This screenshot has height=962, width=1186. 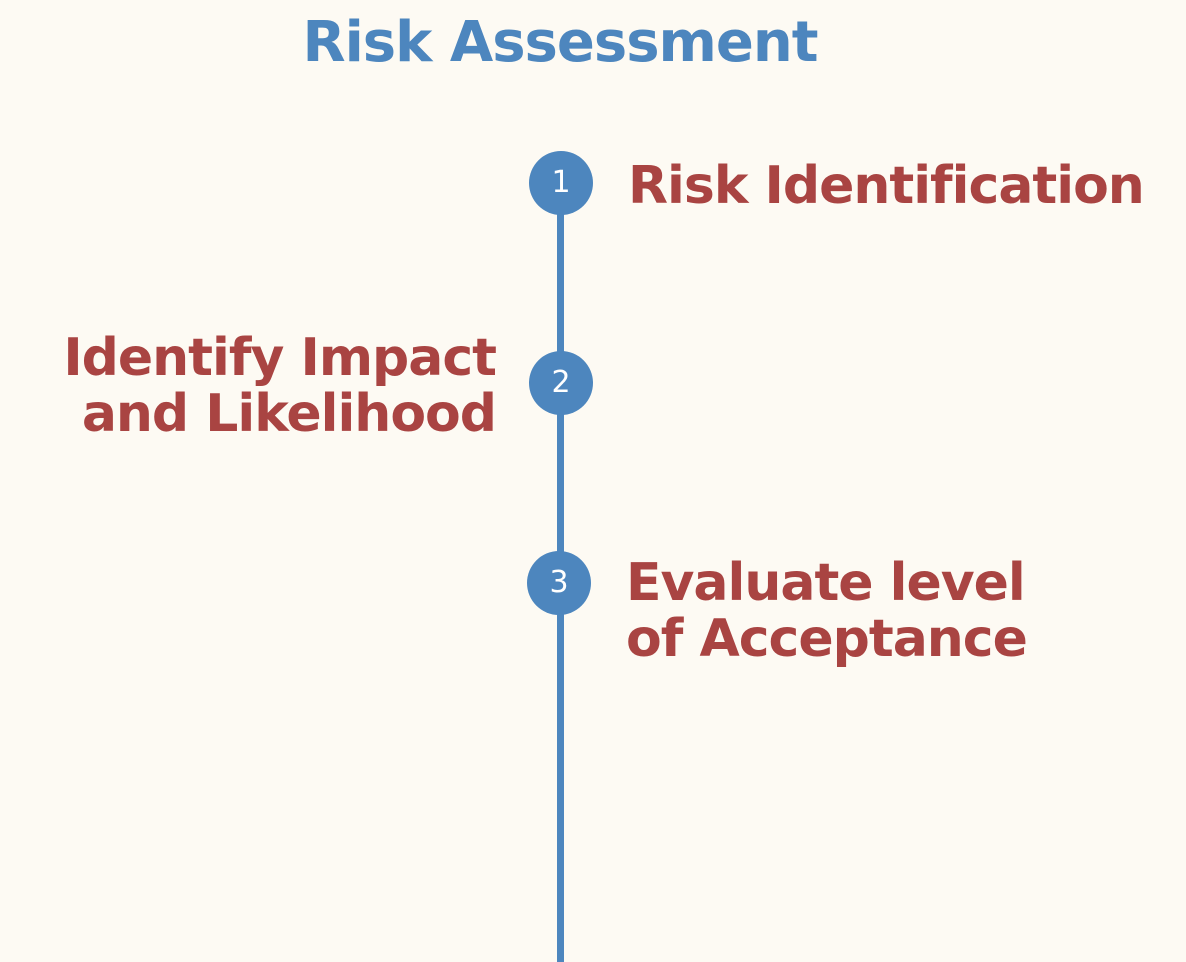 What do you see at coordinates (827, 611) in the screenshot?
I see `step-3-label: Evaluate level of Acceptance` at bounding box center [827, 611].